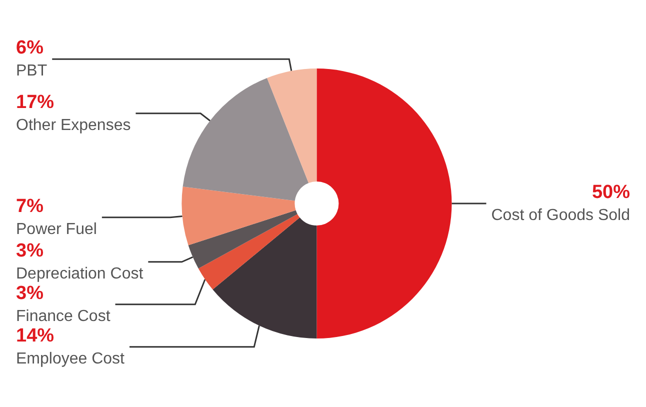 The width and height of the screenshot is (646, 407). What do you see at coordinates (73, 125) in the screenshot?
I see `slice-label: Other Expenses` at bounding box center [73, 125].